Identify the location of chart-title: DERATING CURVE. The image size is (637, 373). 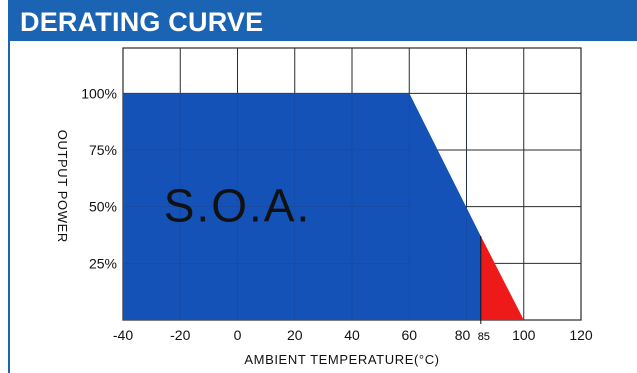
(142, 22).